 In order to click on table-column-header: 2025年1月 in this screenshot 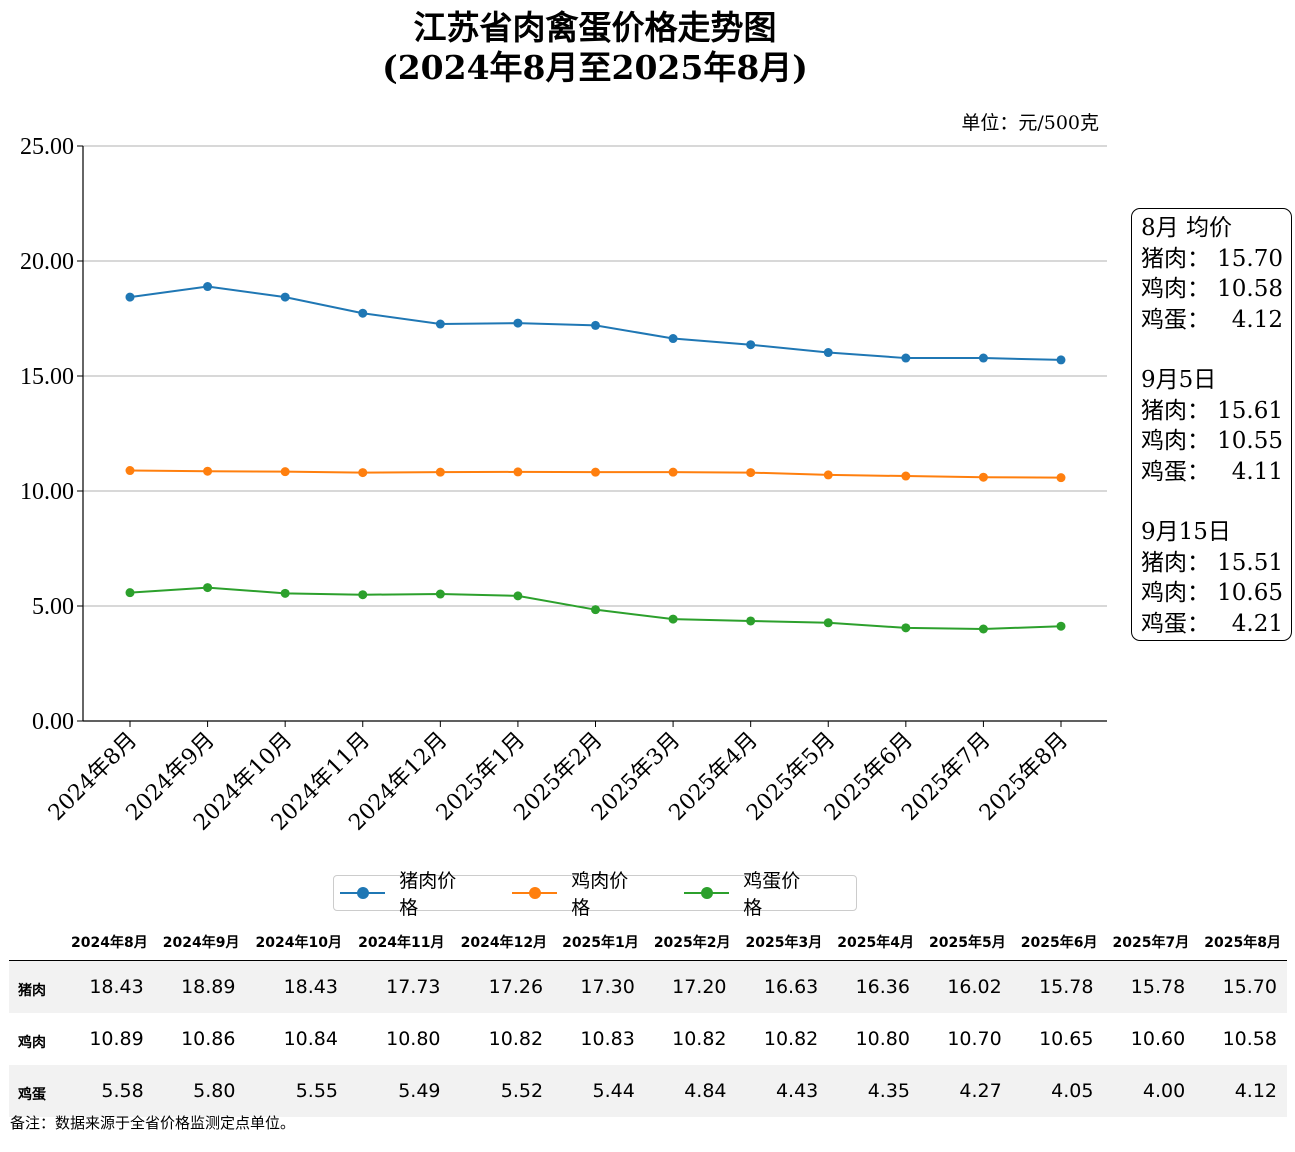, I will do `click(599, 942)`.